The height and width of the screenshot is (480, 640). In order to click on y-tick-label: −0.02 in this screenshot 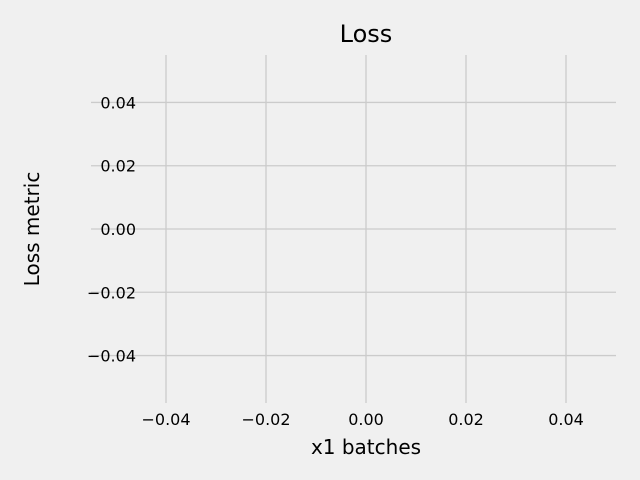, I will do `click(111, 292)`.